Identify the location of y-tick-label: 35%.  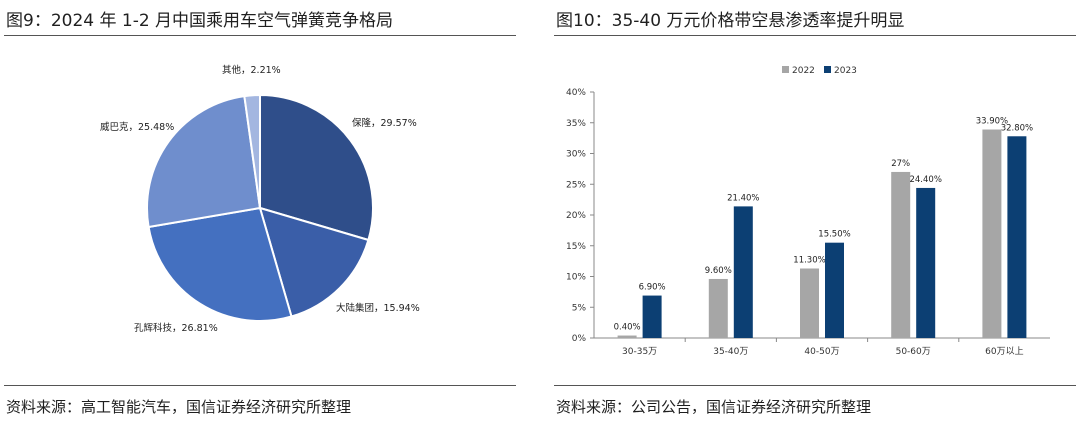
(576, 124).